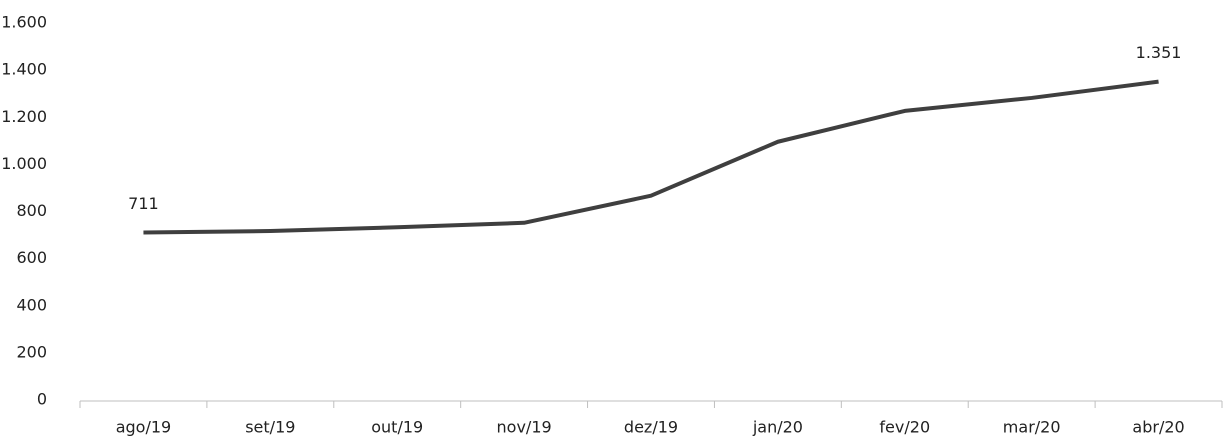  Describe the element at coordinates (24, 163) in the screenshot. I see `y-tick-label: 1.000` at that location.